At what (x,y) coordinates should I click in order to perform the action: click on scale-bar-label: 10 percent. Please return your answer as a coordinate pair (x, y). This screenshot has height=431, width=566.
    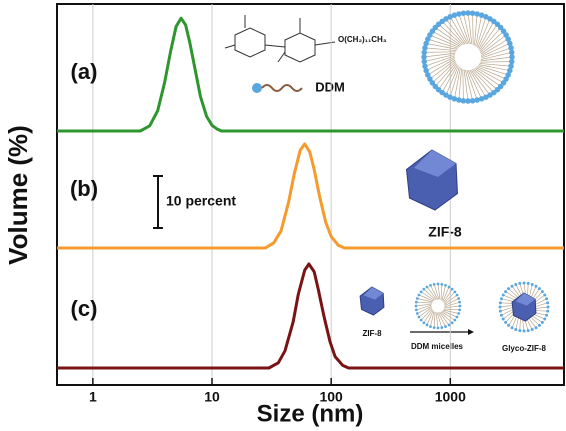
    Looking at the image, I should click on (201, 201).